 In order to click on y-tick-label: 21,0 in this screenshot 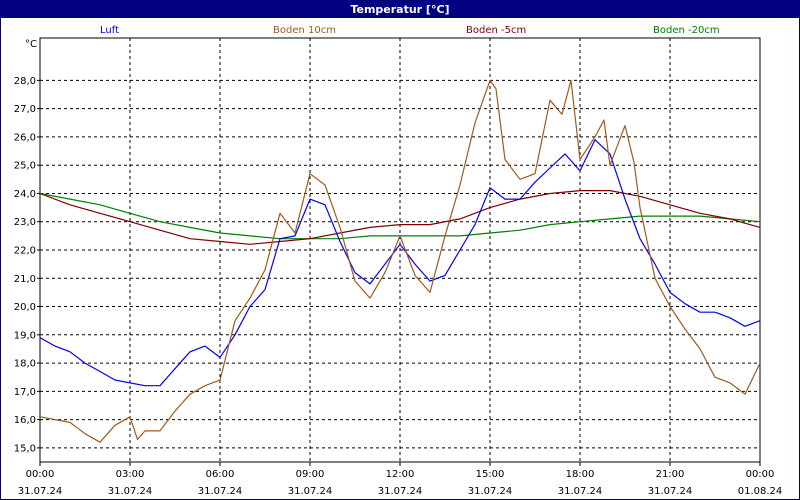, I will do `click(25, 279)`.